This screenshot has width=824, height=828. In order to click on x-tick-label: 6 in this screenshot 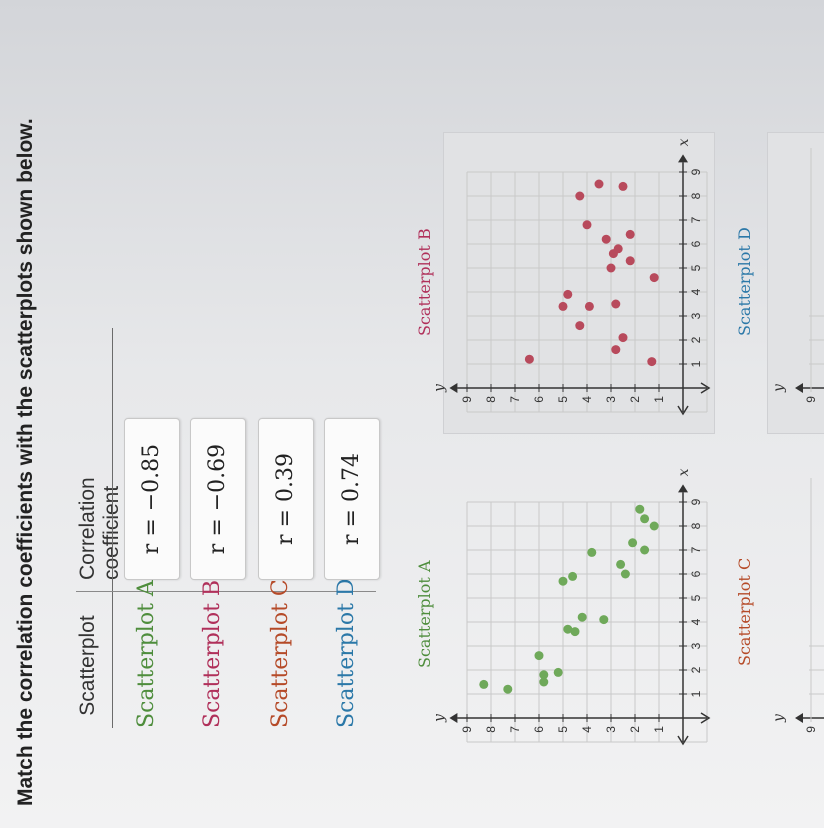, I will do `click(696, 573)`.